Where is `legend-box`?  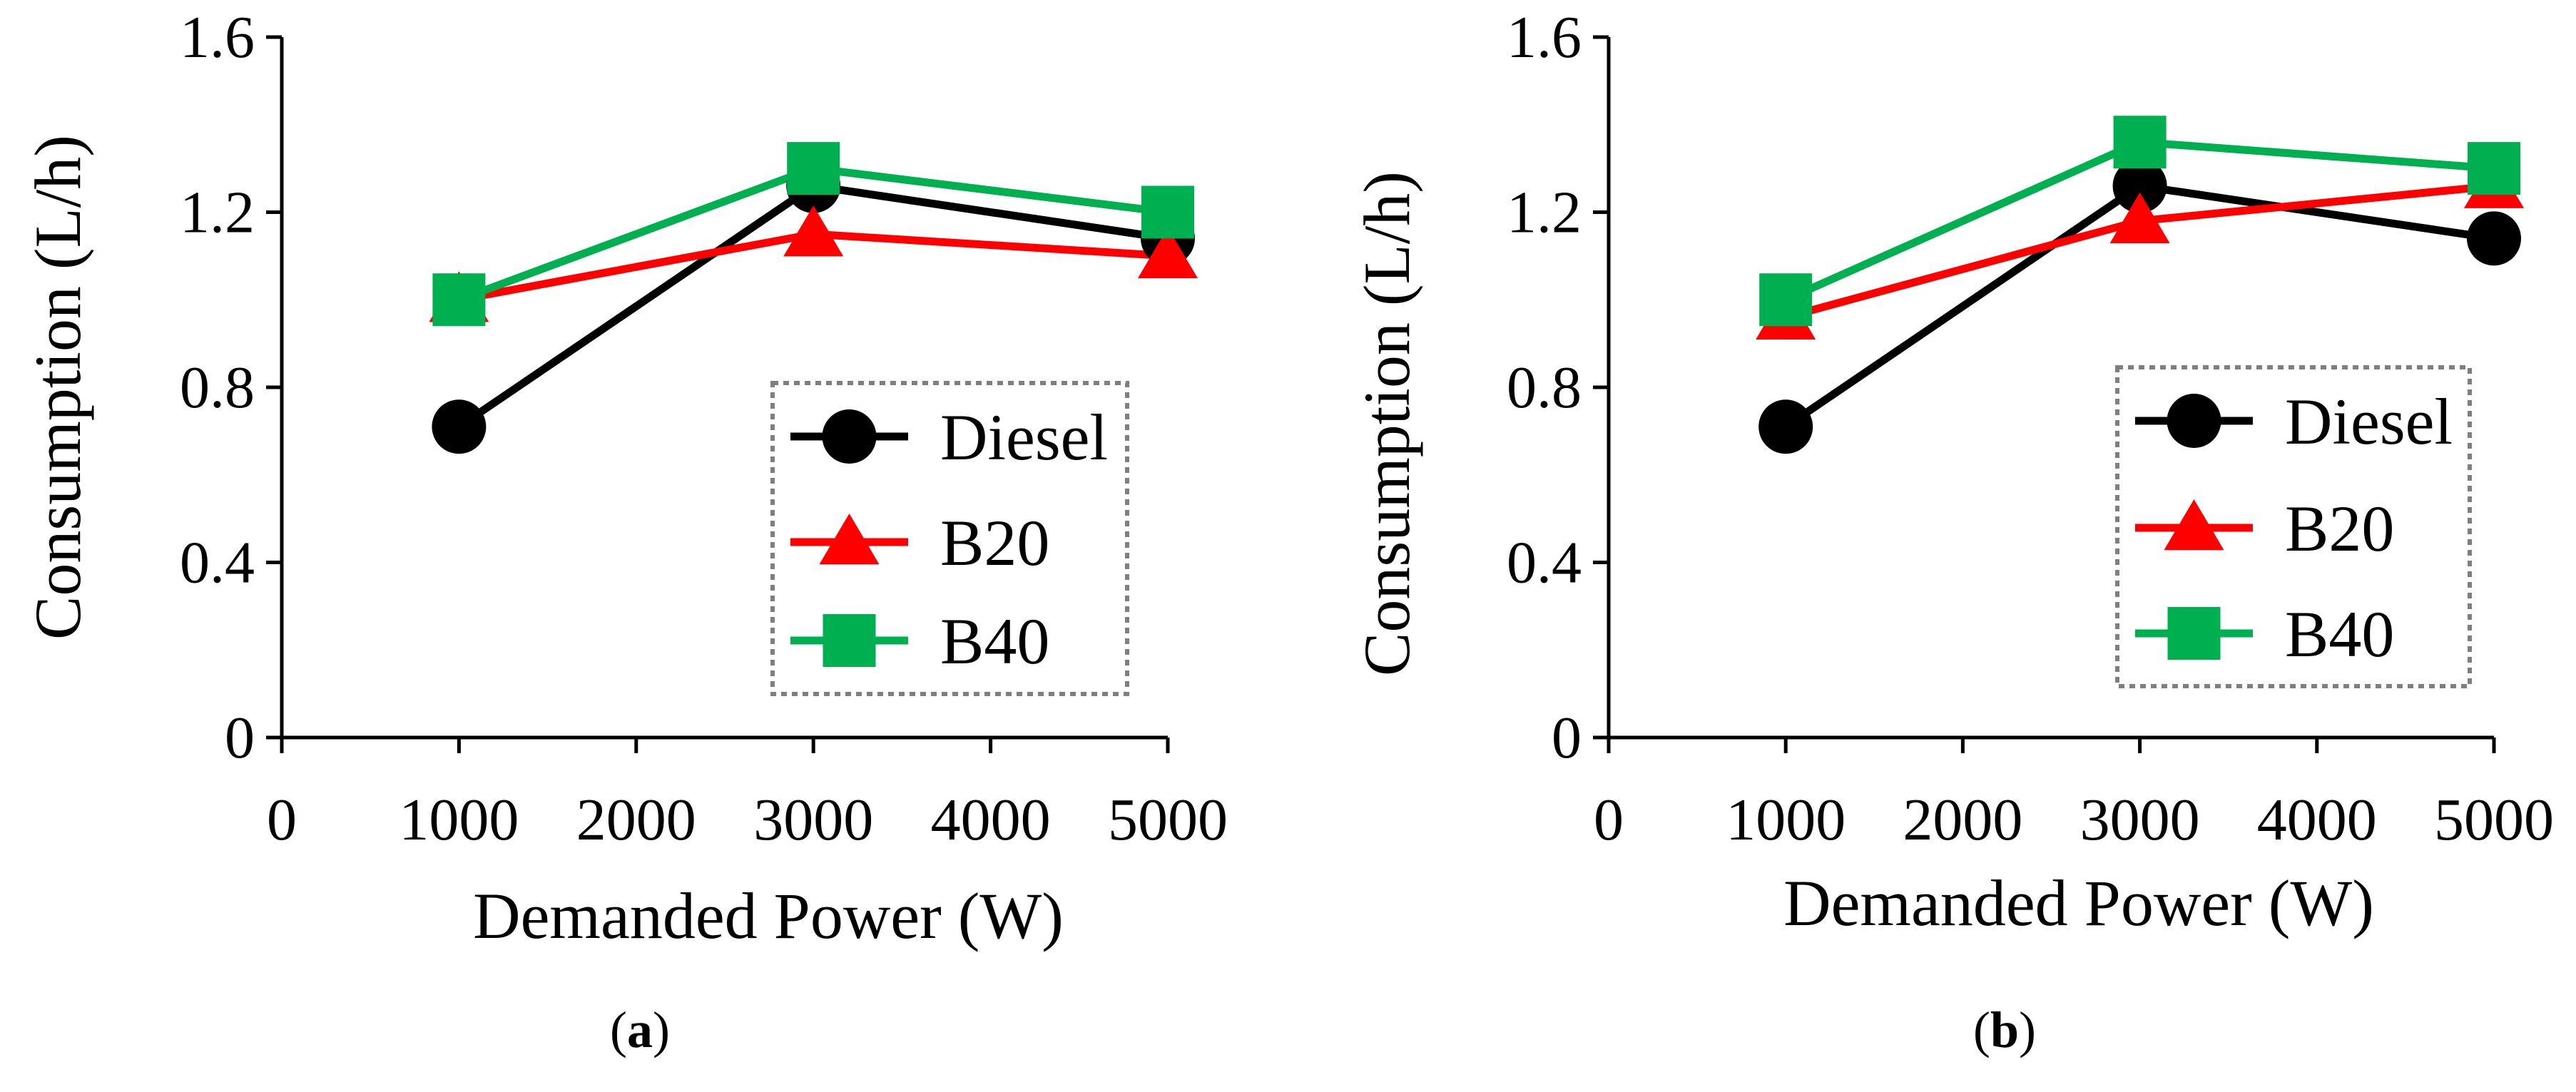
legend-box is located at coordinates (2293, 526).